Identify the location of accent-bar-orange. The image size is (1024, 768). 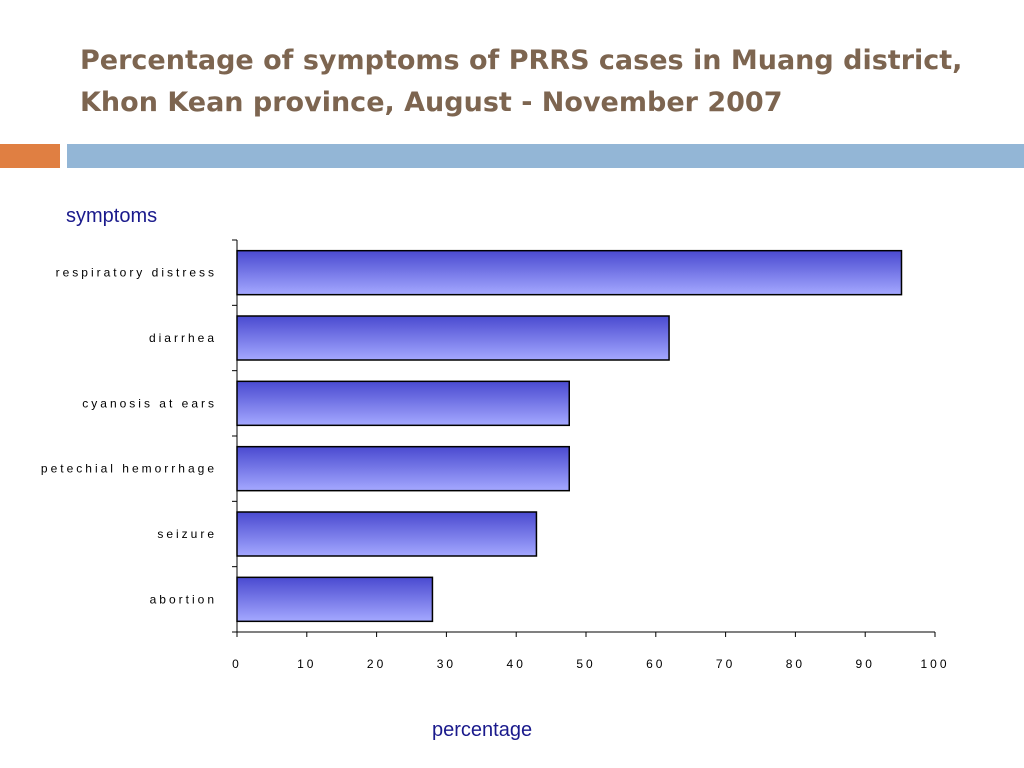
(30, 156).